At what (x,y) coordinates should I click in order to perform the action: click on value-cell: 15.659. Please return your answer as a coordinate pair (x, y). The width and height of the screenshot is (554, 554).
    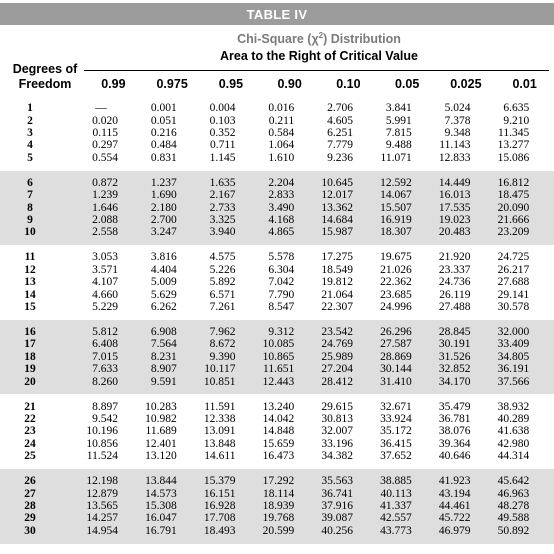
    Looking at the image, I should click on (265, 444).